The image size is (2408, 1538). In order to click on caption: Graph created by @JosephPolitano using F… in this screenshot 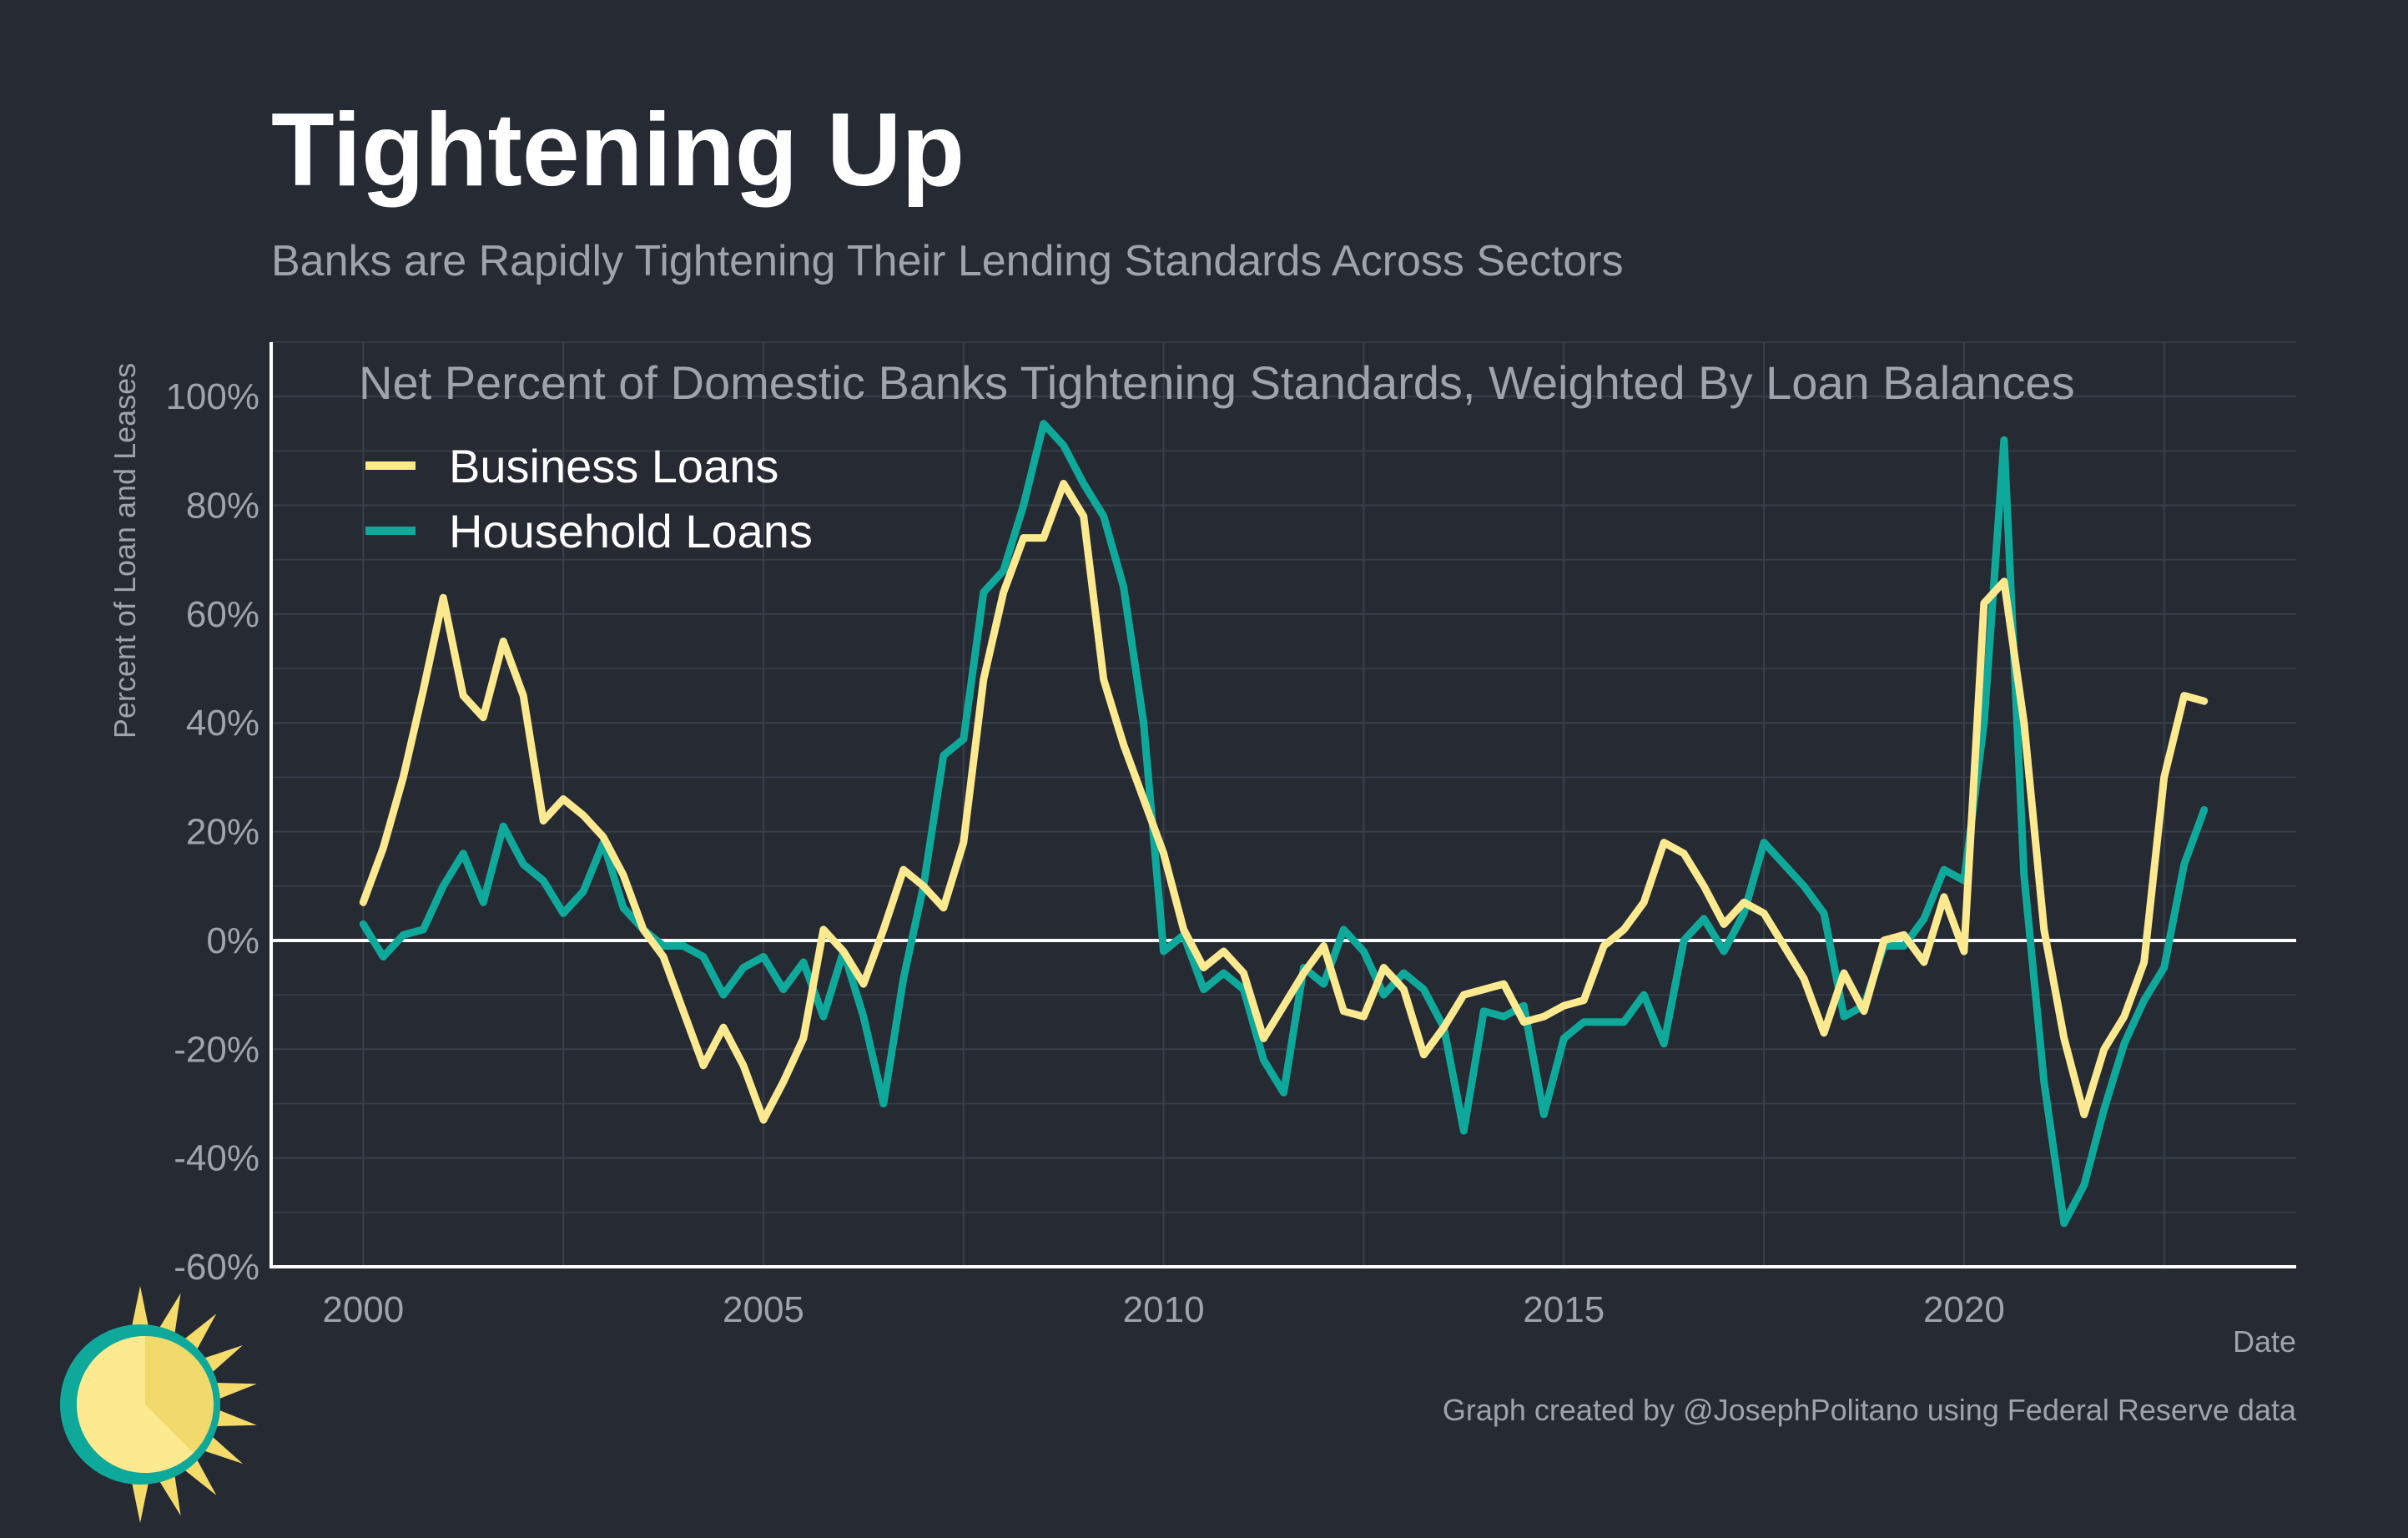, I will do `click(1870, 1410)`.